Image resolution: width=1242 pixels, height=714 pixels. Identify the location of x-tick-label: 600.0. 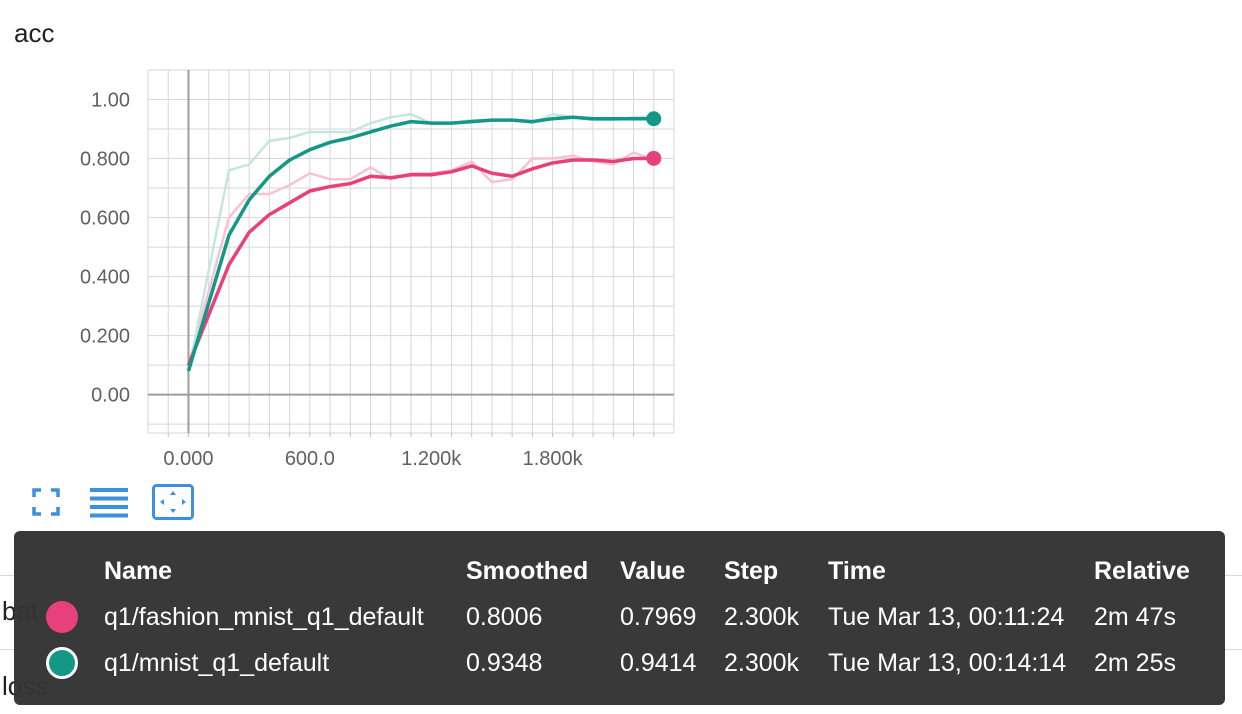
(310, 459).